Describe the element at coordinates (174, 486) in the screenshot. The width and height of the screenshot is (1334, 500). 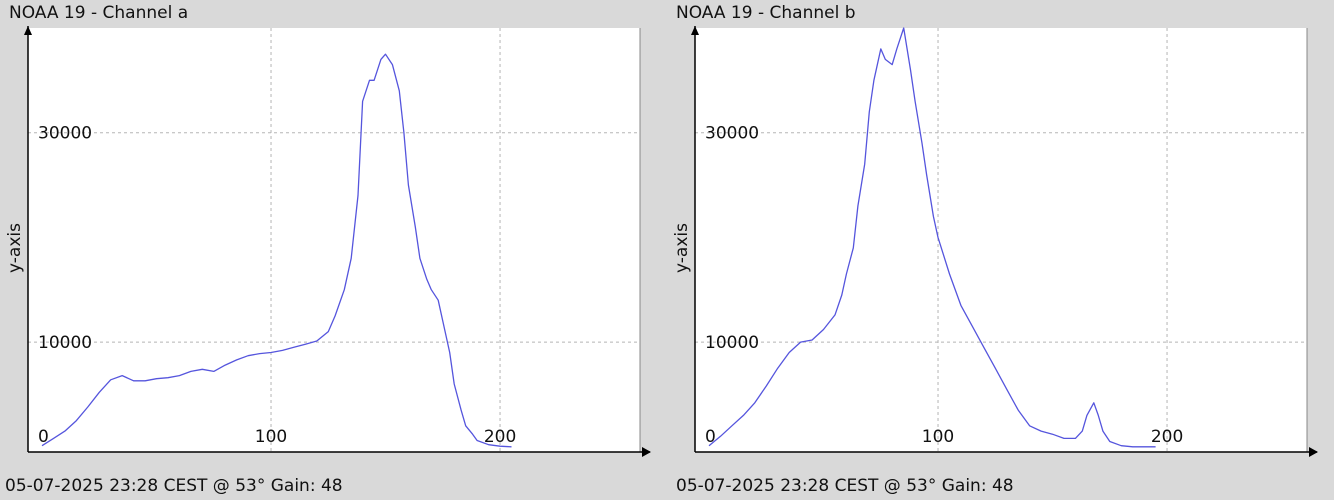
I see `chart-a-footer: 05-07-2025 23:28 CEST @ 53° Gain: 48` at that location.